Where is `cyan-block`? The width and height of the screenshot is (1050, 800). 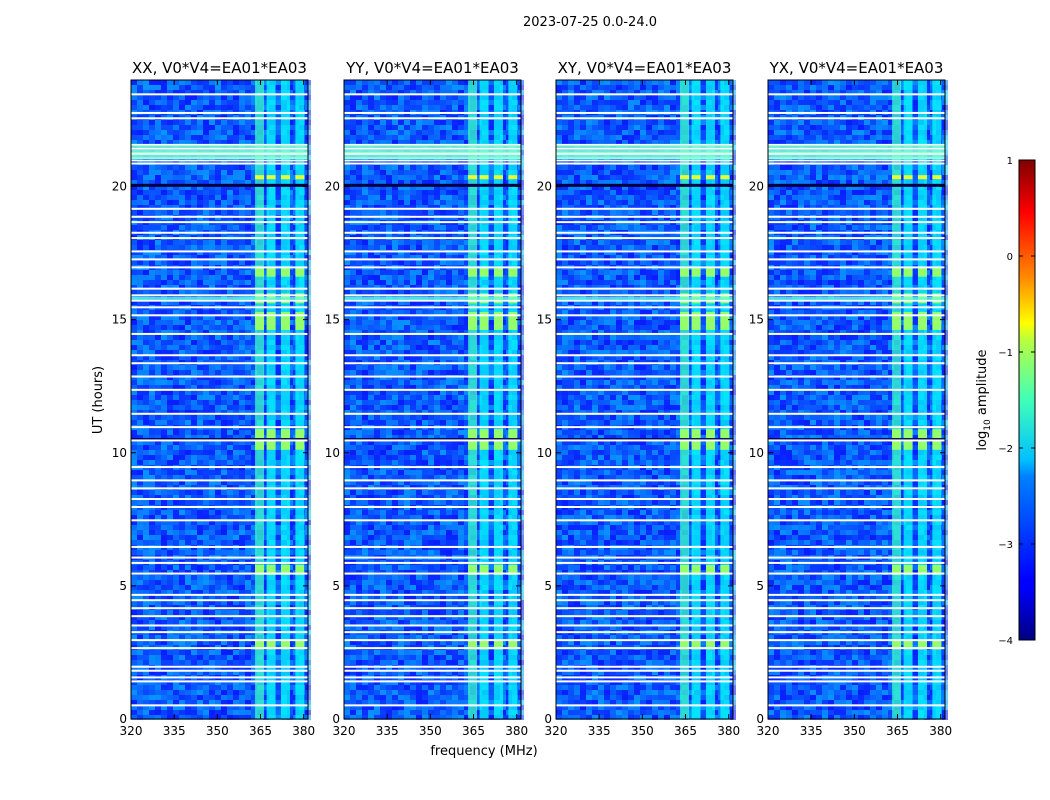 cyan-block is located at coordinates (432, 152).